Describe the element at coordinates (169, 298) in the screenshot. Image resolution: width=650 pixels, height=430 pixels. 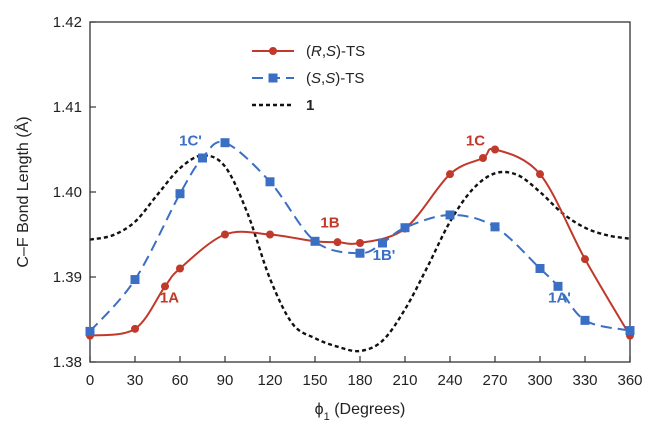
I see `annotation-label: 1A` at that location.